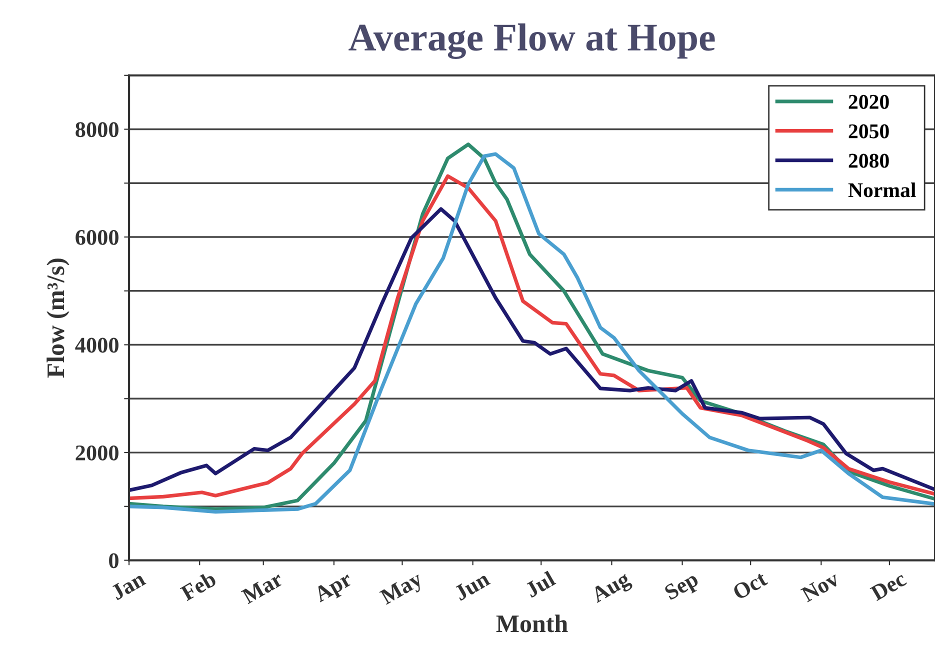 The image size is (935, 667). I want to click on legend-label: 2020, so click(868, 101).